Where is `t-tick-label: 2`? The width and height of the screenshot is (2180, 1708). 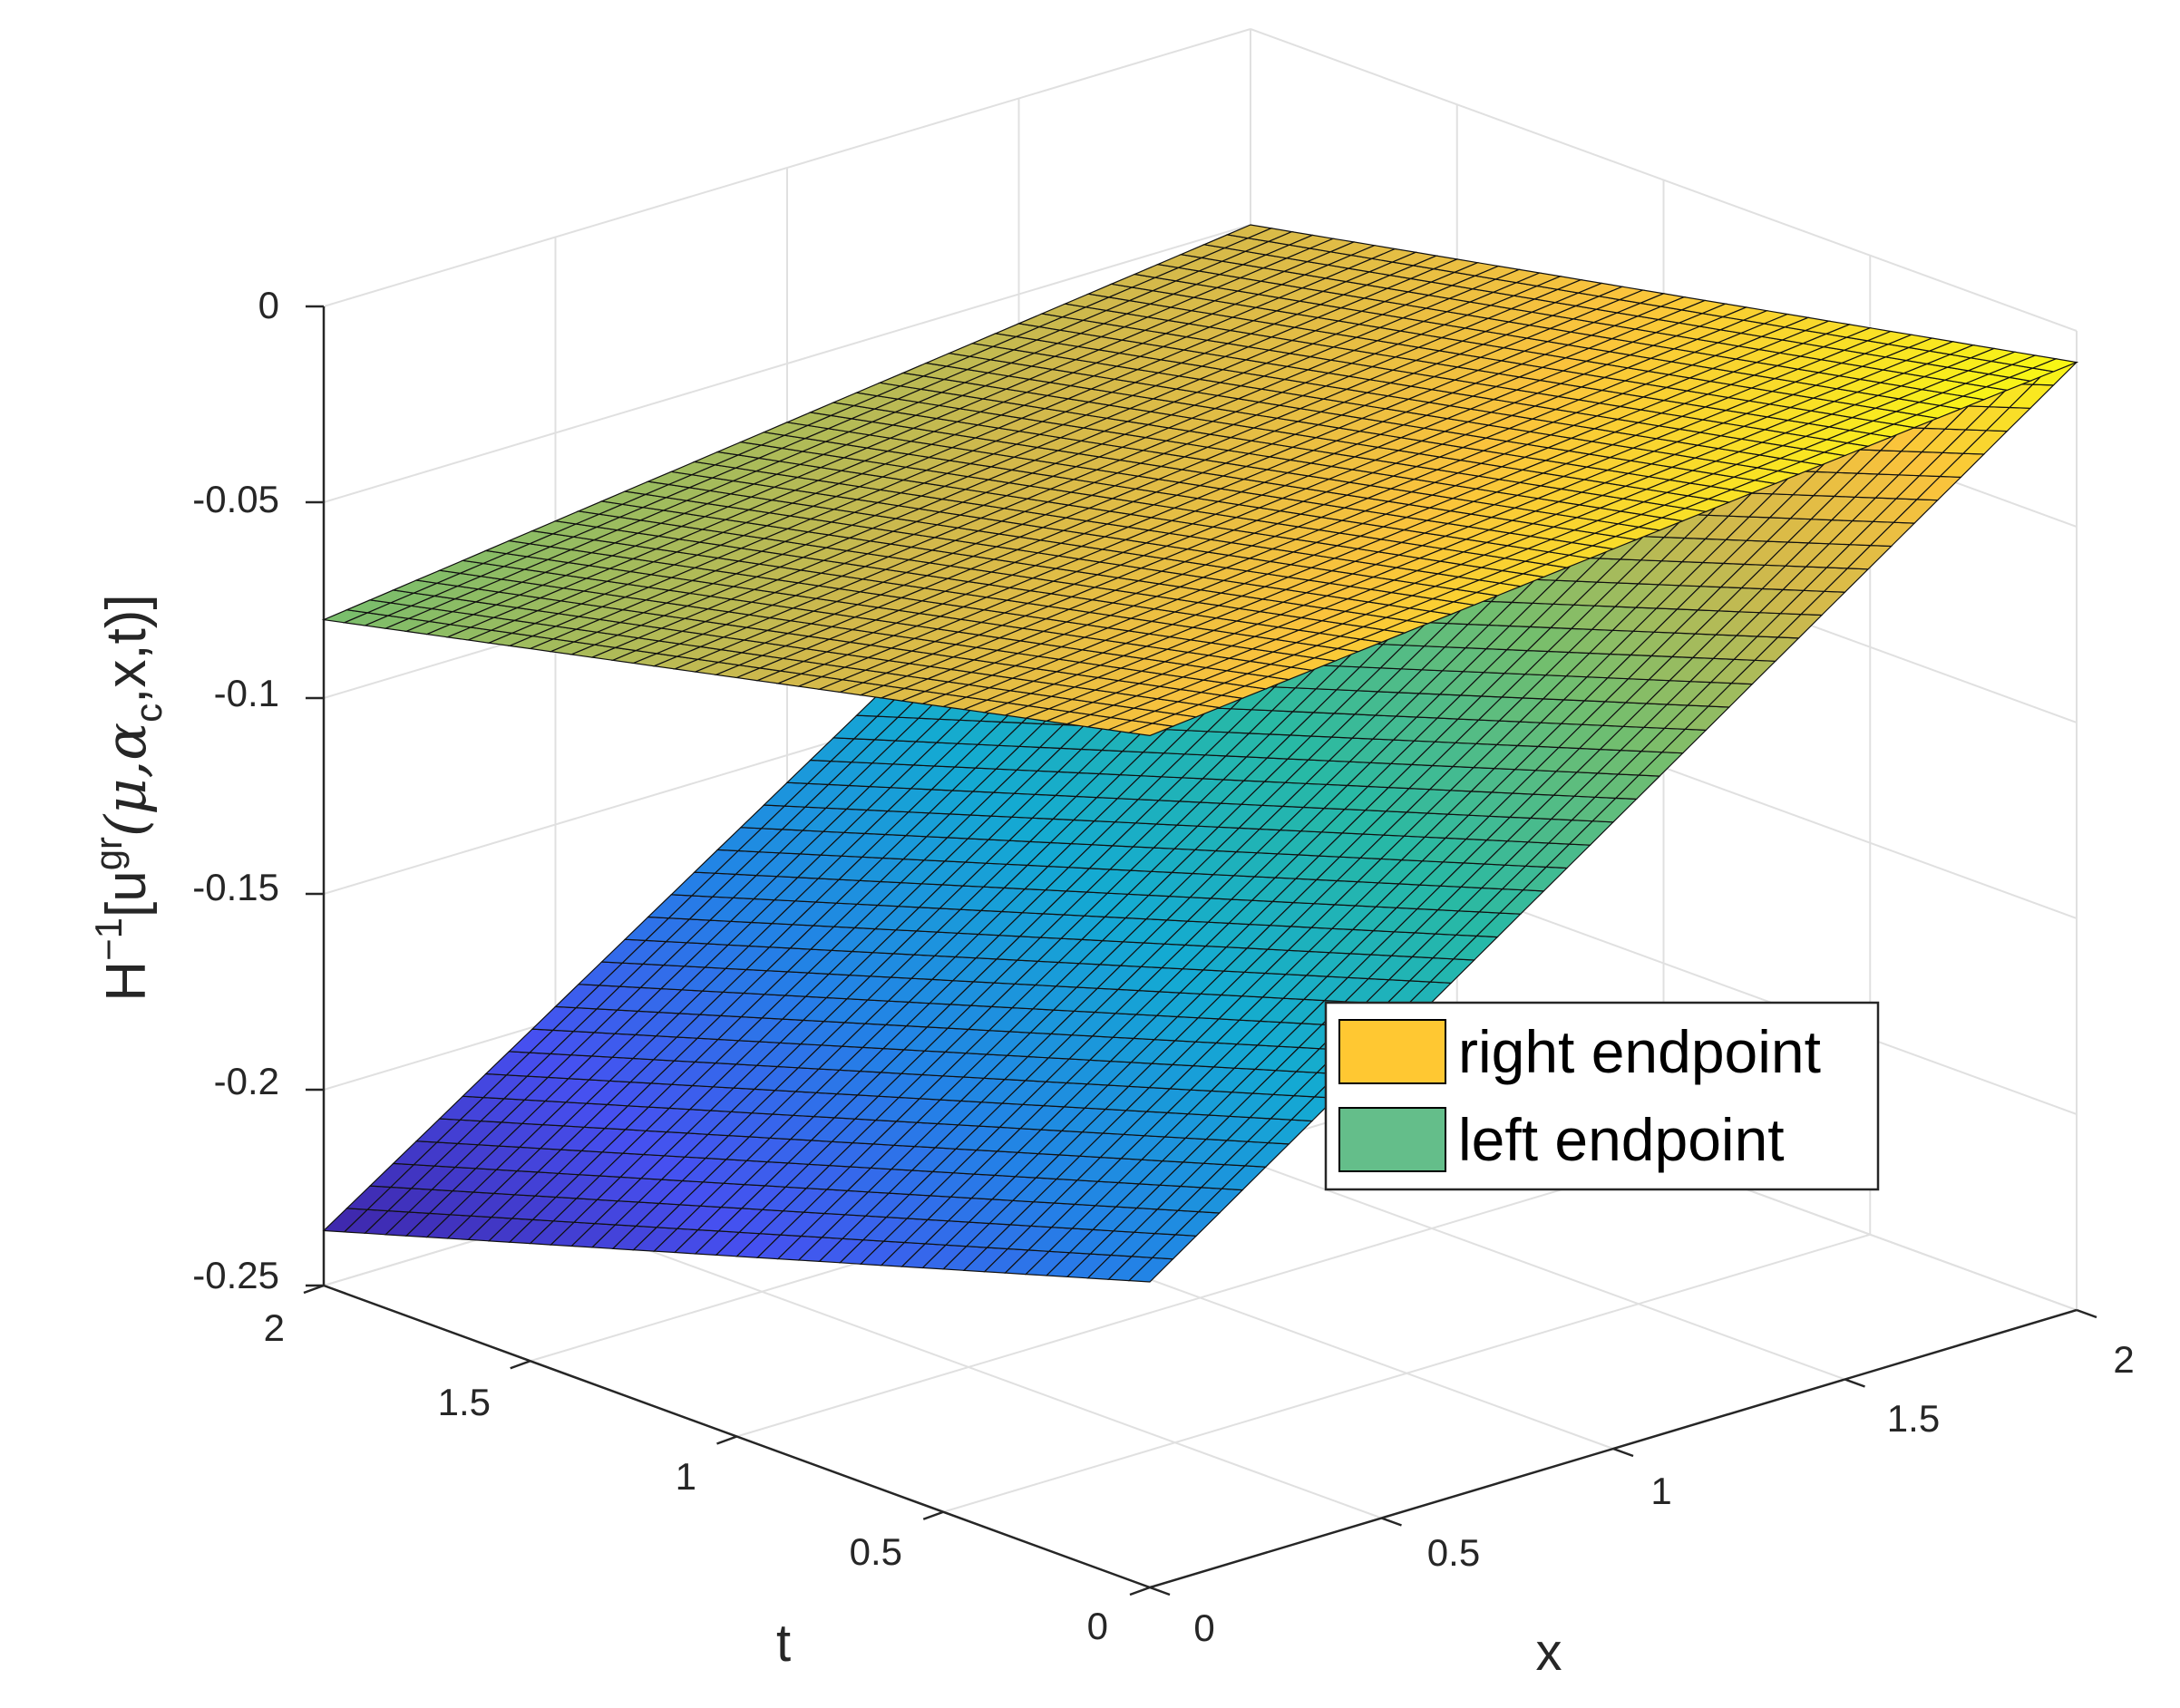
t-tick-label: 2 is located at coordinates (274, 1327).